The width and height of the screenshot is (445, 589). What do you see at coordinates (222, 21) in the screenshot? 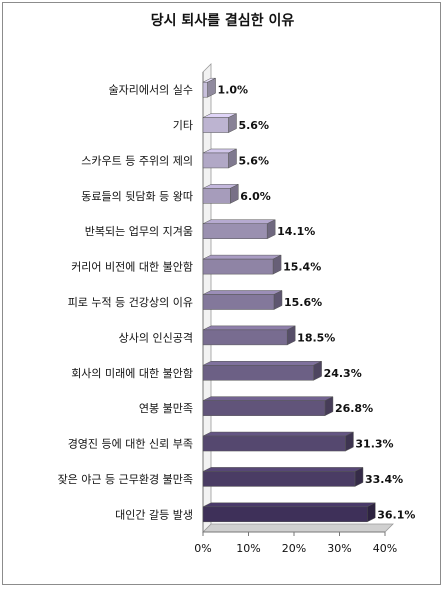
I see `chart-title: 당시 퇴사를 결심한 이유` at bounding box center [222, 21].